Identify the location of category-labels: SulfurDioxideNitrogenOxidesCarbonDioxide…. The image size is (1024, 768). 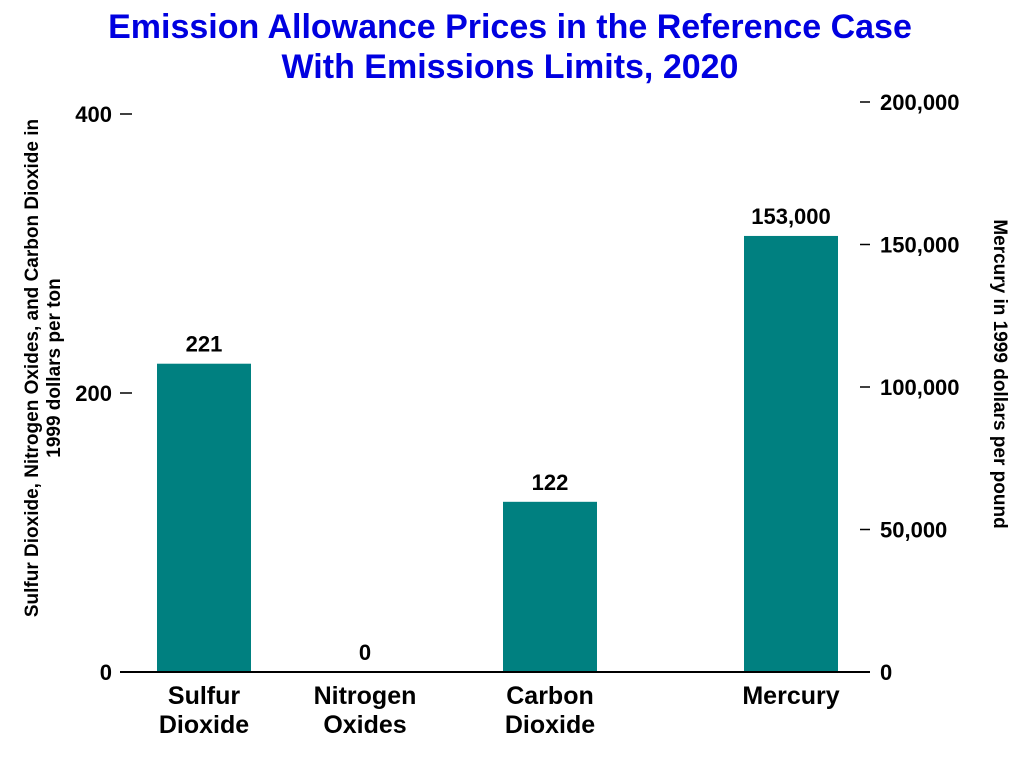
(499, 710).